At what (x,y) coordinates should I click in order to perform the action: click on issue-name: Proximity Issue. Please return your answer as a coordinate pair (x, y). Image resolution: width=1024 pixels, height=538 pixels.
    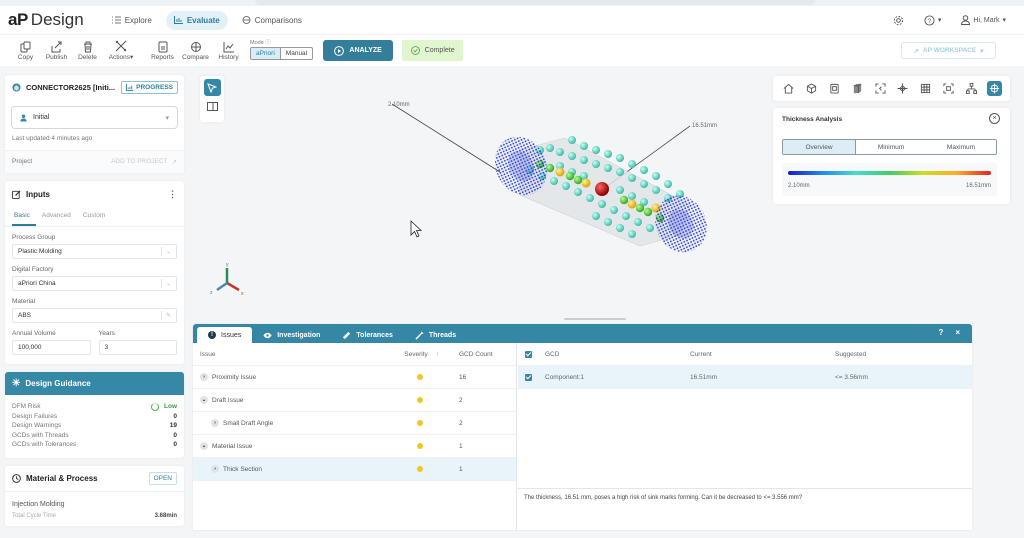
    Looking at the image, I should click on (234, 377).